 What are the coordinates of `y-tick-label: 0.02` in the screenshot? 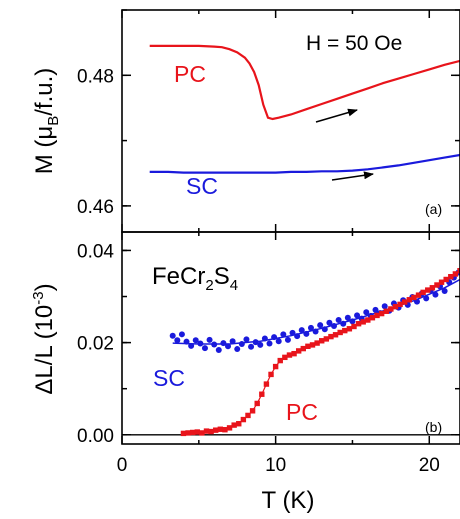 It's located at (95, 344).